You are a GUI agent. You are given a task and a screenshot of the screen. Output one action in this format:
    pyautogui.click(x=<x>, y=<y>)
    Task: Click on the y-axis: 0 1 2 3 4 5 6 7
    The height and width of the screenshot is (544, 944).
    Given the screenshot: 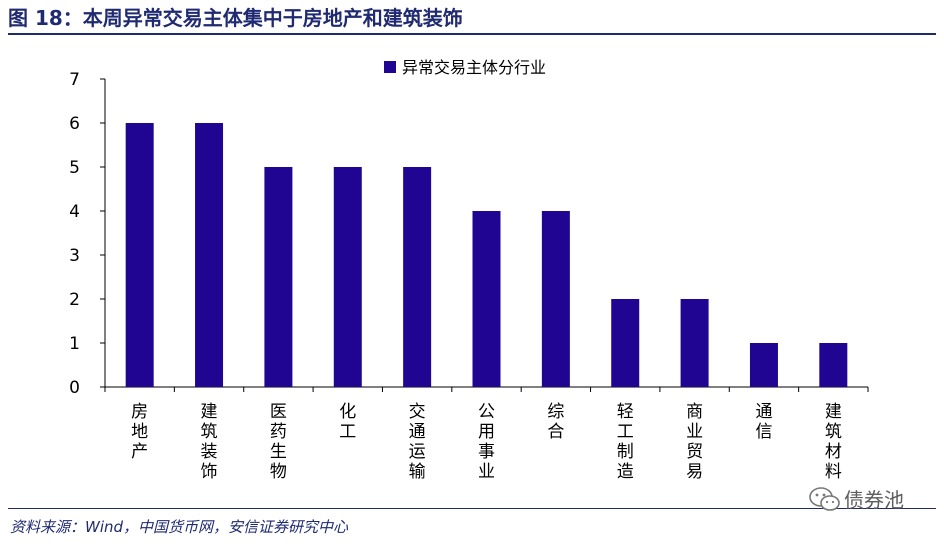 What is the action you would take?
    pyautogui.click(x=87, y=234)
    